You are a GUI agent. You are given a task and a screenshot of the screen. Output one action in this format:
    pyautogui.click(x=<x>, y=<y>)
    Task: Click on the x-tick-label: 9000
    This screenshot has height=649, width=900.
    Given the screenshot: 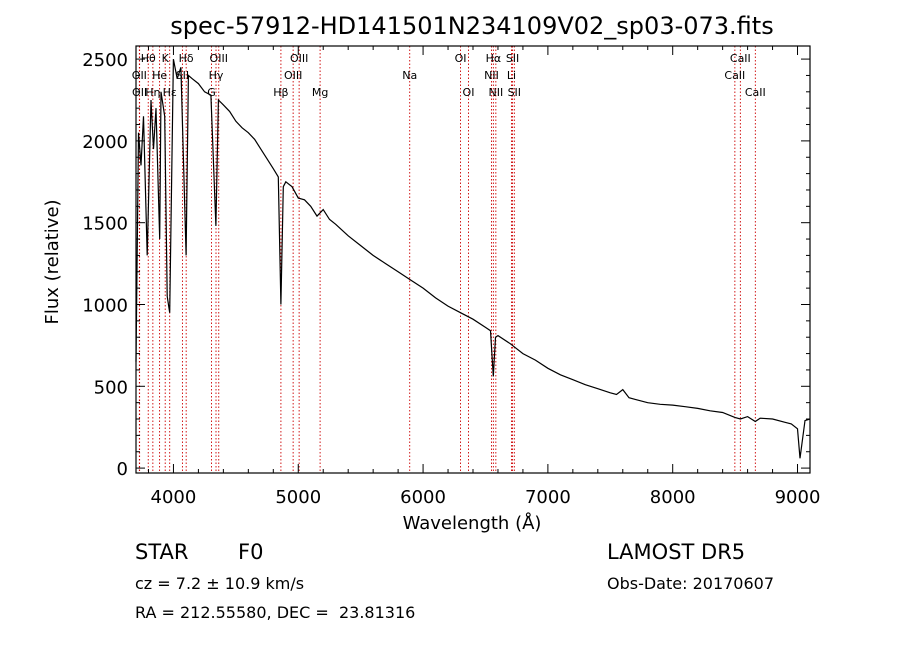 What is the action you would take?
    pyautogui.click(x=798, y=497)
    